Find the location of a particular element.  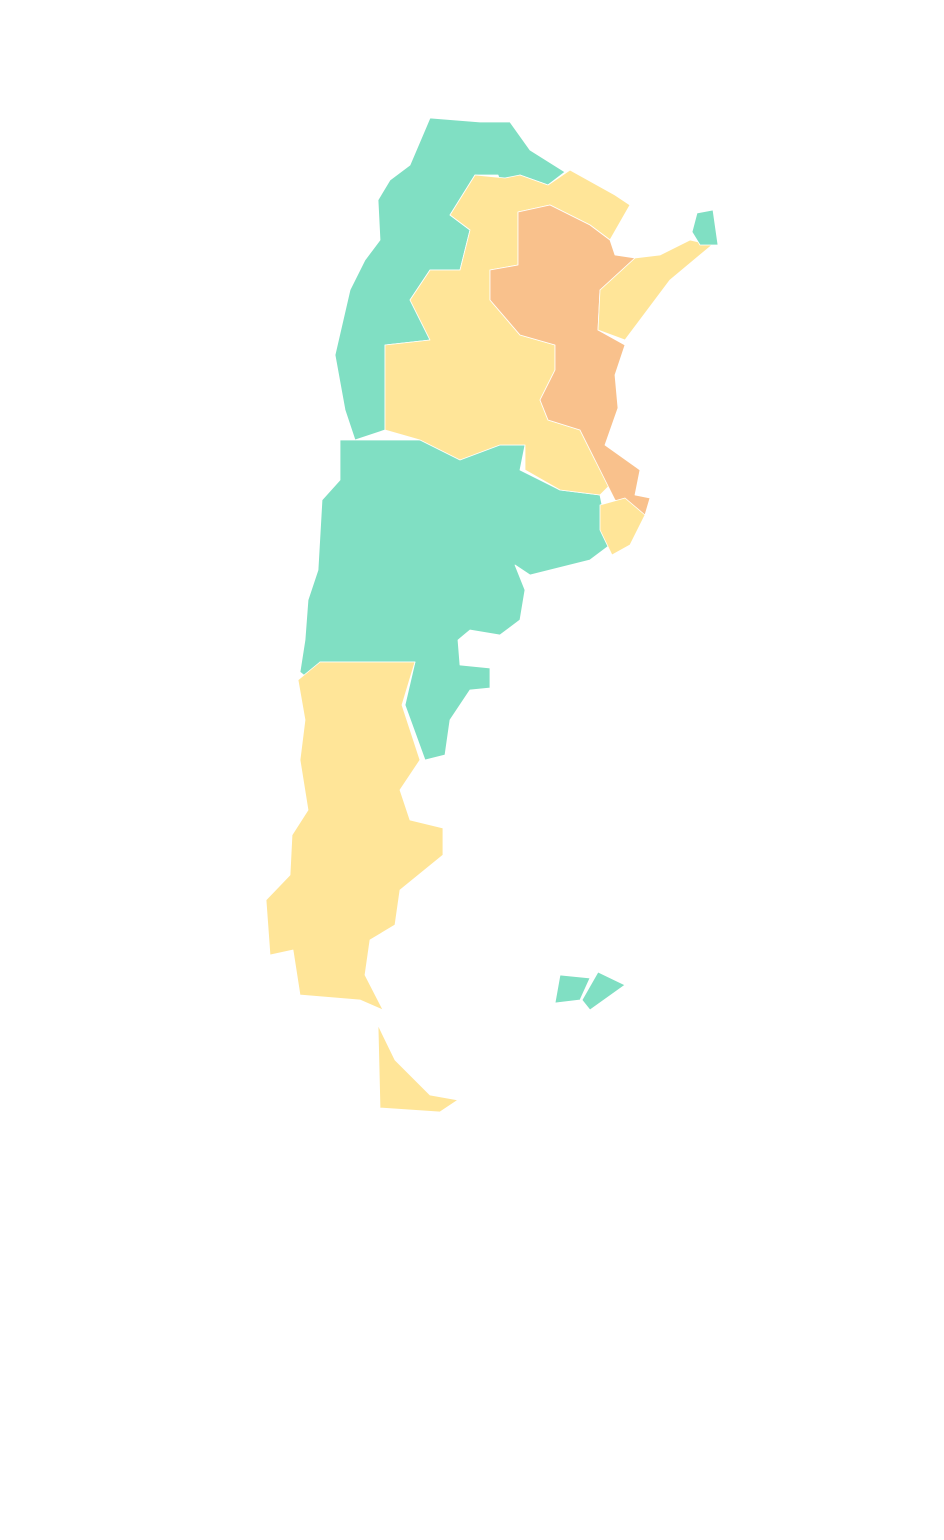

region-malvinas-west is located at coordinates (572, 989).